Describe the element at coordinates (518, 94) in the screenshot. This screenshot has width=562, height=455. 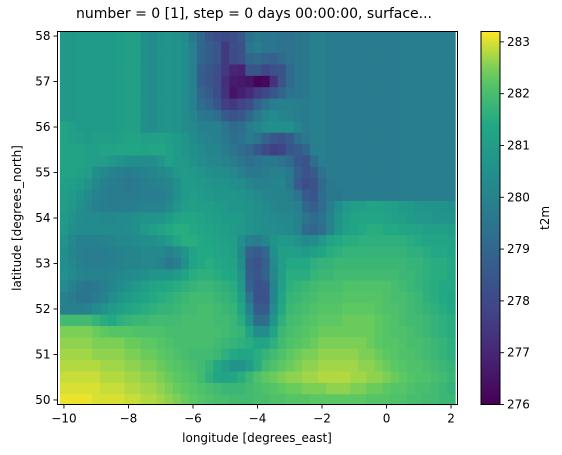
I see `colorbar-tick-label: 282` at that location.